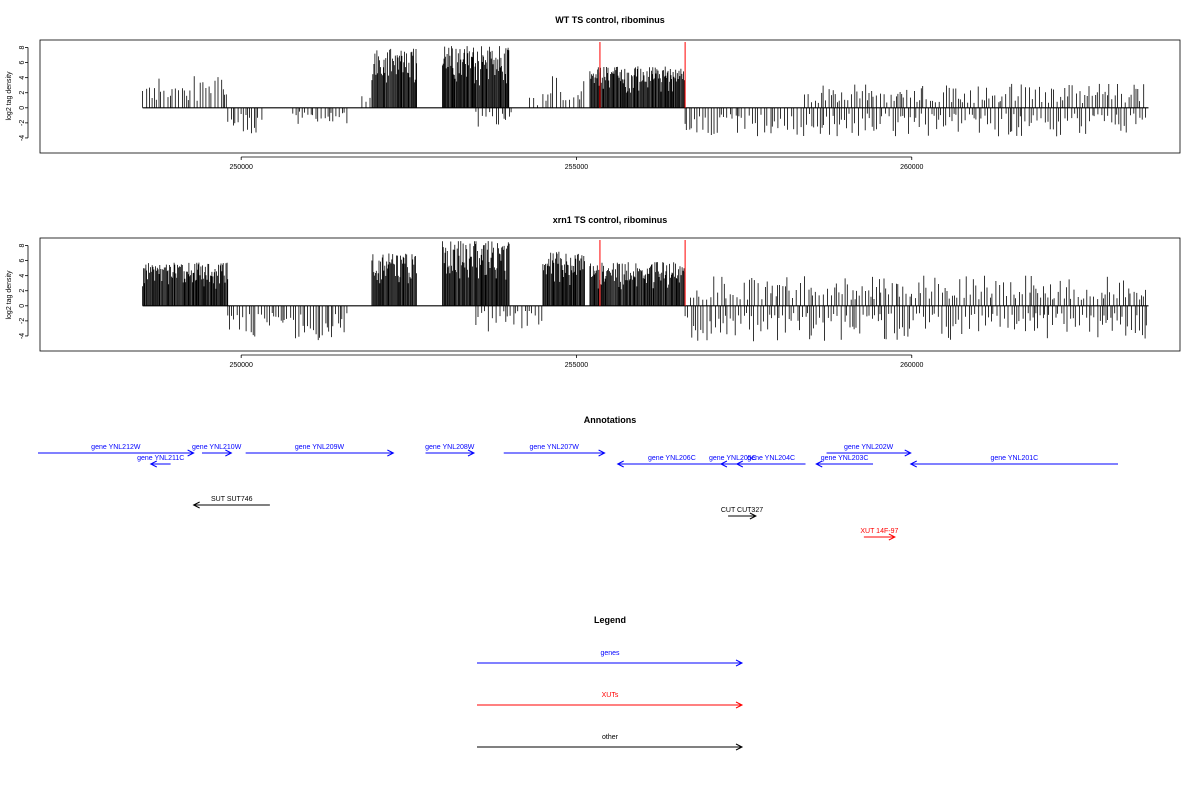 The image size is (1200, 800). What do you see at coordinates (610, 420) in the screenshot?
I see `annotations-title: Annotations` at bounding box center [610, 420].